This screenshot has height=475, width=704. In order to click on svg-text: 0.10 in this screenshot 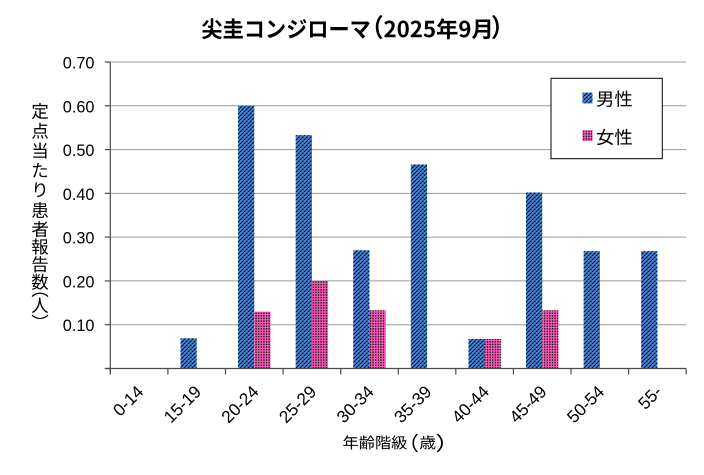, I will do `click(79, 326)`.